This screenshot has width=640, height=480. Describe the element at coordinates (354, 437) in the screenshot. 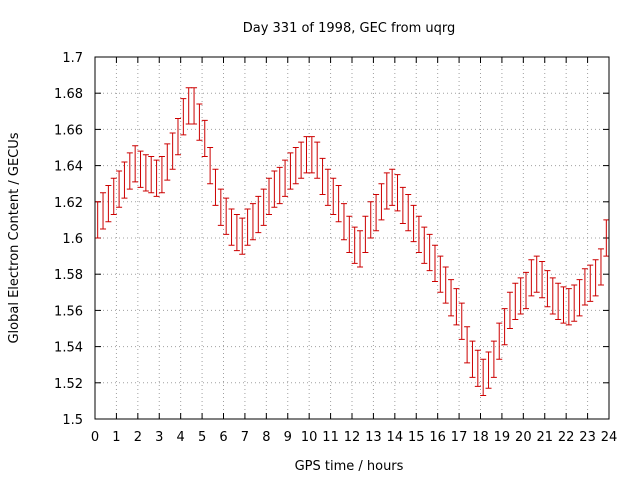

I see `x-tick-labels: 0 1 2 3 4 5 6 7 8 9 10 11 12 13 14 15 16 17 18 19 20 21 22 23 24` at that location.